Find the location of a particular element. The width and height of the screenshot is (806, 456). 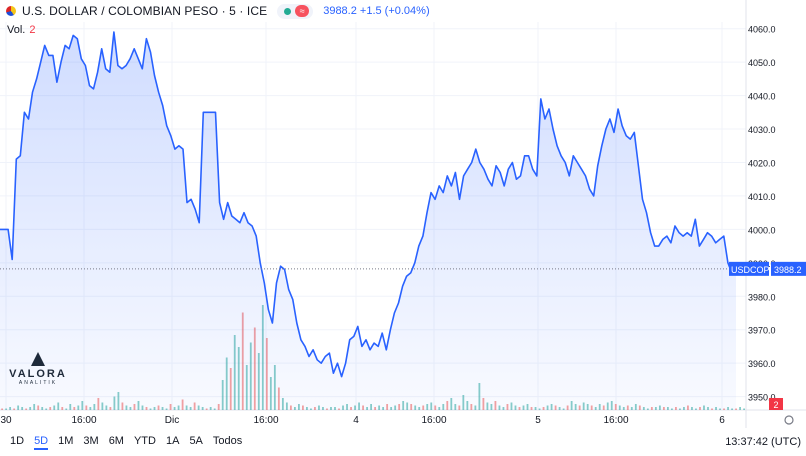

volume-label: Vol. is located at coordinates (16, 30).